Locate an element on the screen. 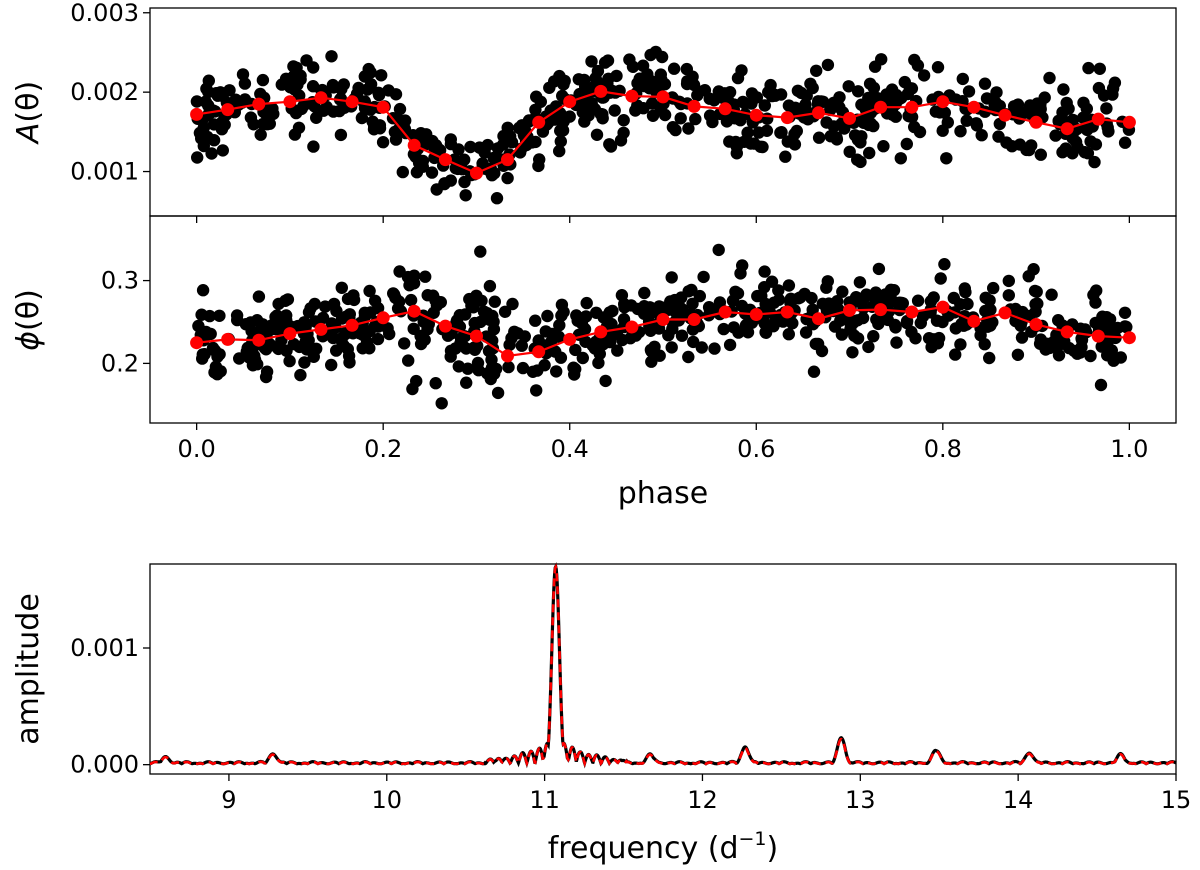 Image resolution: width=1200 pixels, height=870 pixels. x-tick-label: 10 is located at coordinates (386, 800).